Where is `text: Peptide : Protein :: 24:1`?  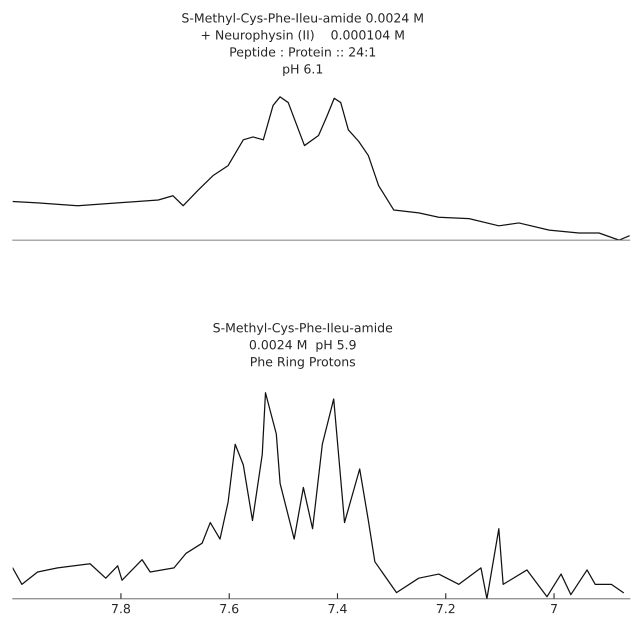 text: Peptide : Protein :: 24:1 is located at coordinates (303, 53).